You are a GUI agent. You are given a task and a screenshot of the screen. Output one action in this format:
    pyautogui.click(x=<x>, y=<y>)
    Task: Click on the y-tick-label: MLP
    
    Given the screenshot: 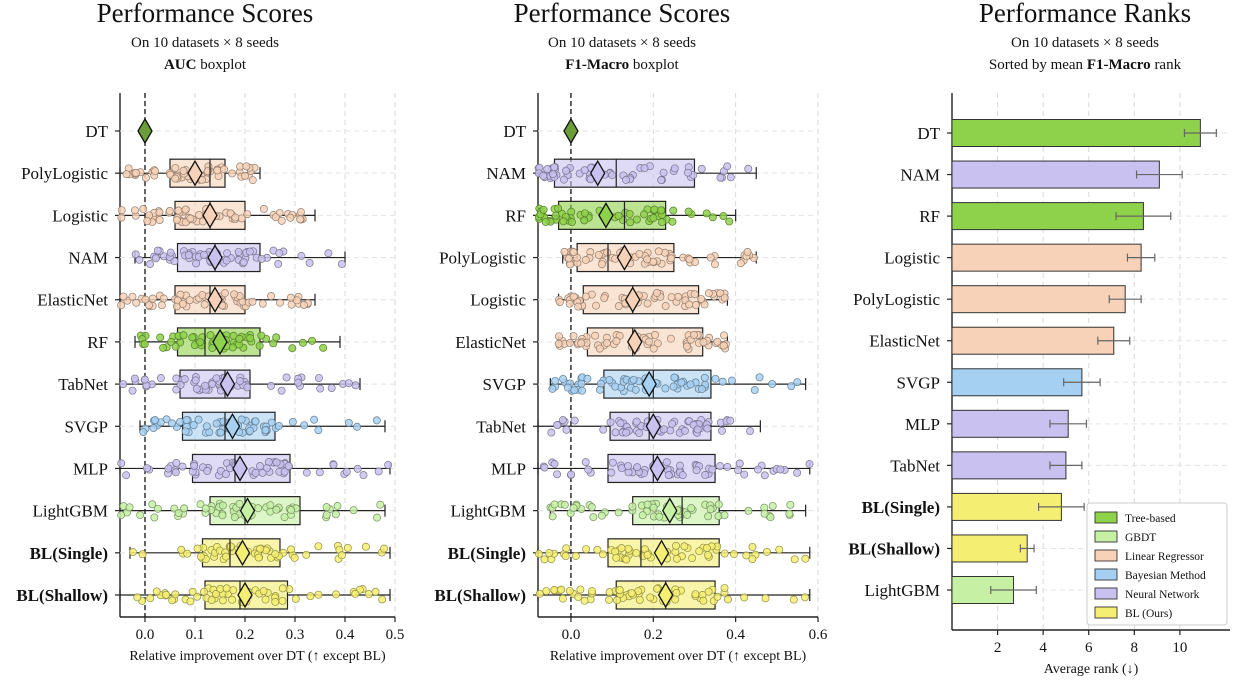 What is the action you would take?
    pyautogui.click(x=90, y=468)
    